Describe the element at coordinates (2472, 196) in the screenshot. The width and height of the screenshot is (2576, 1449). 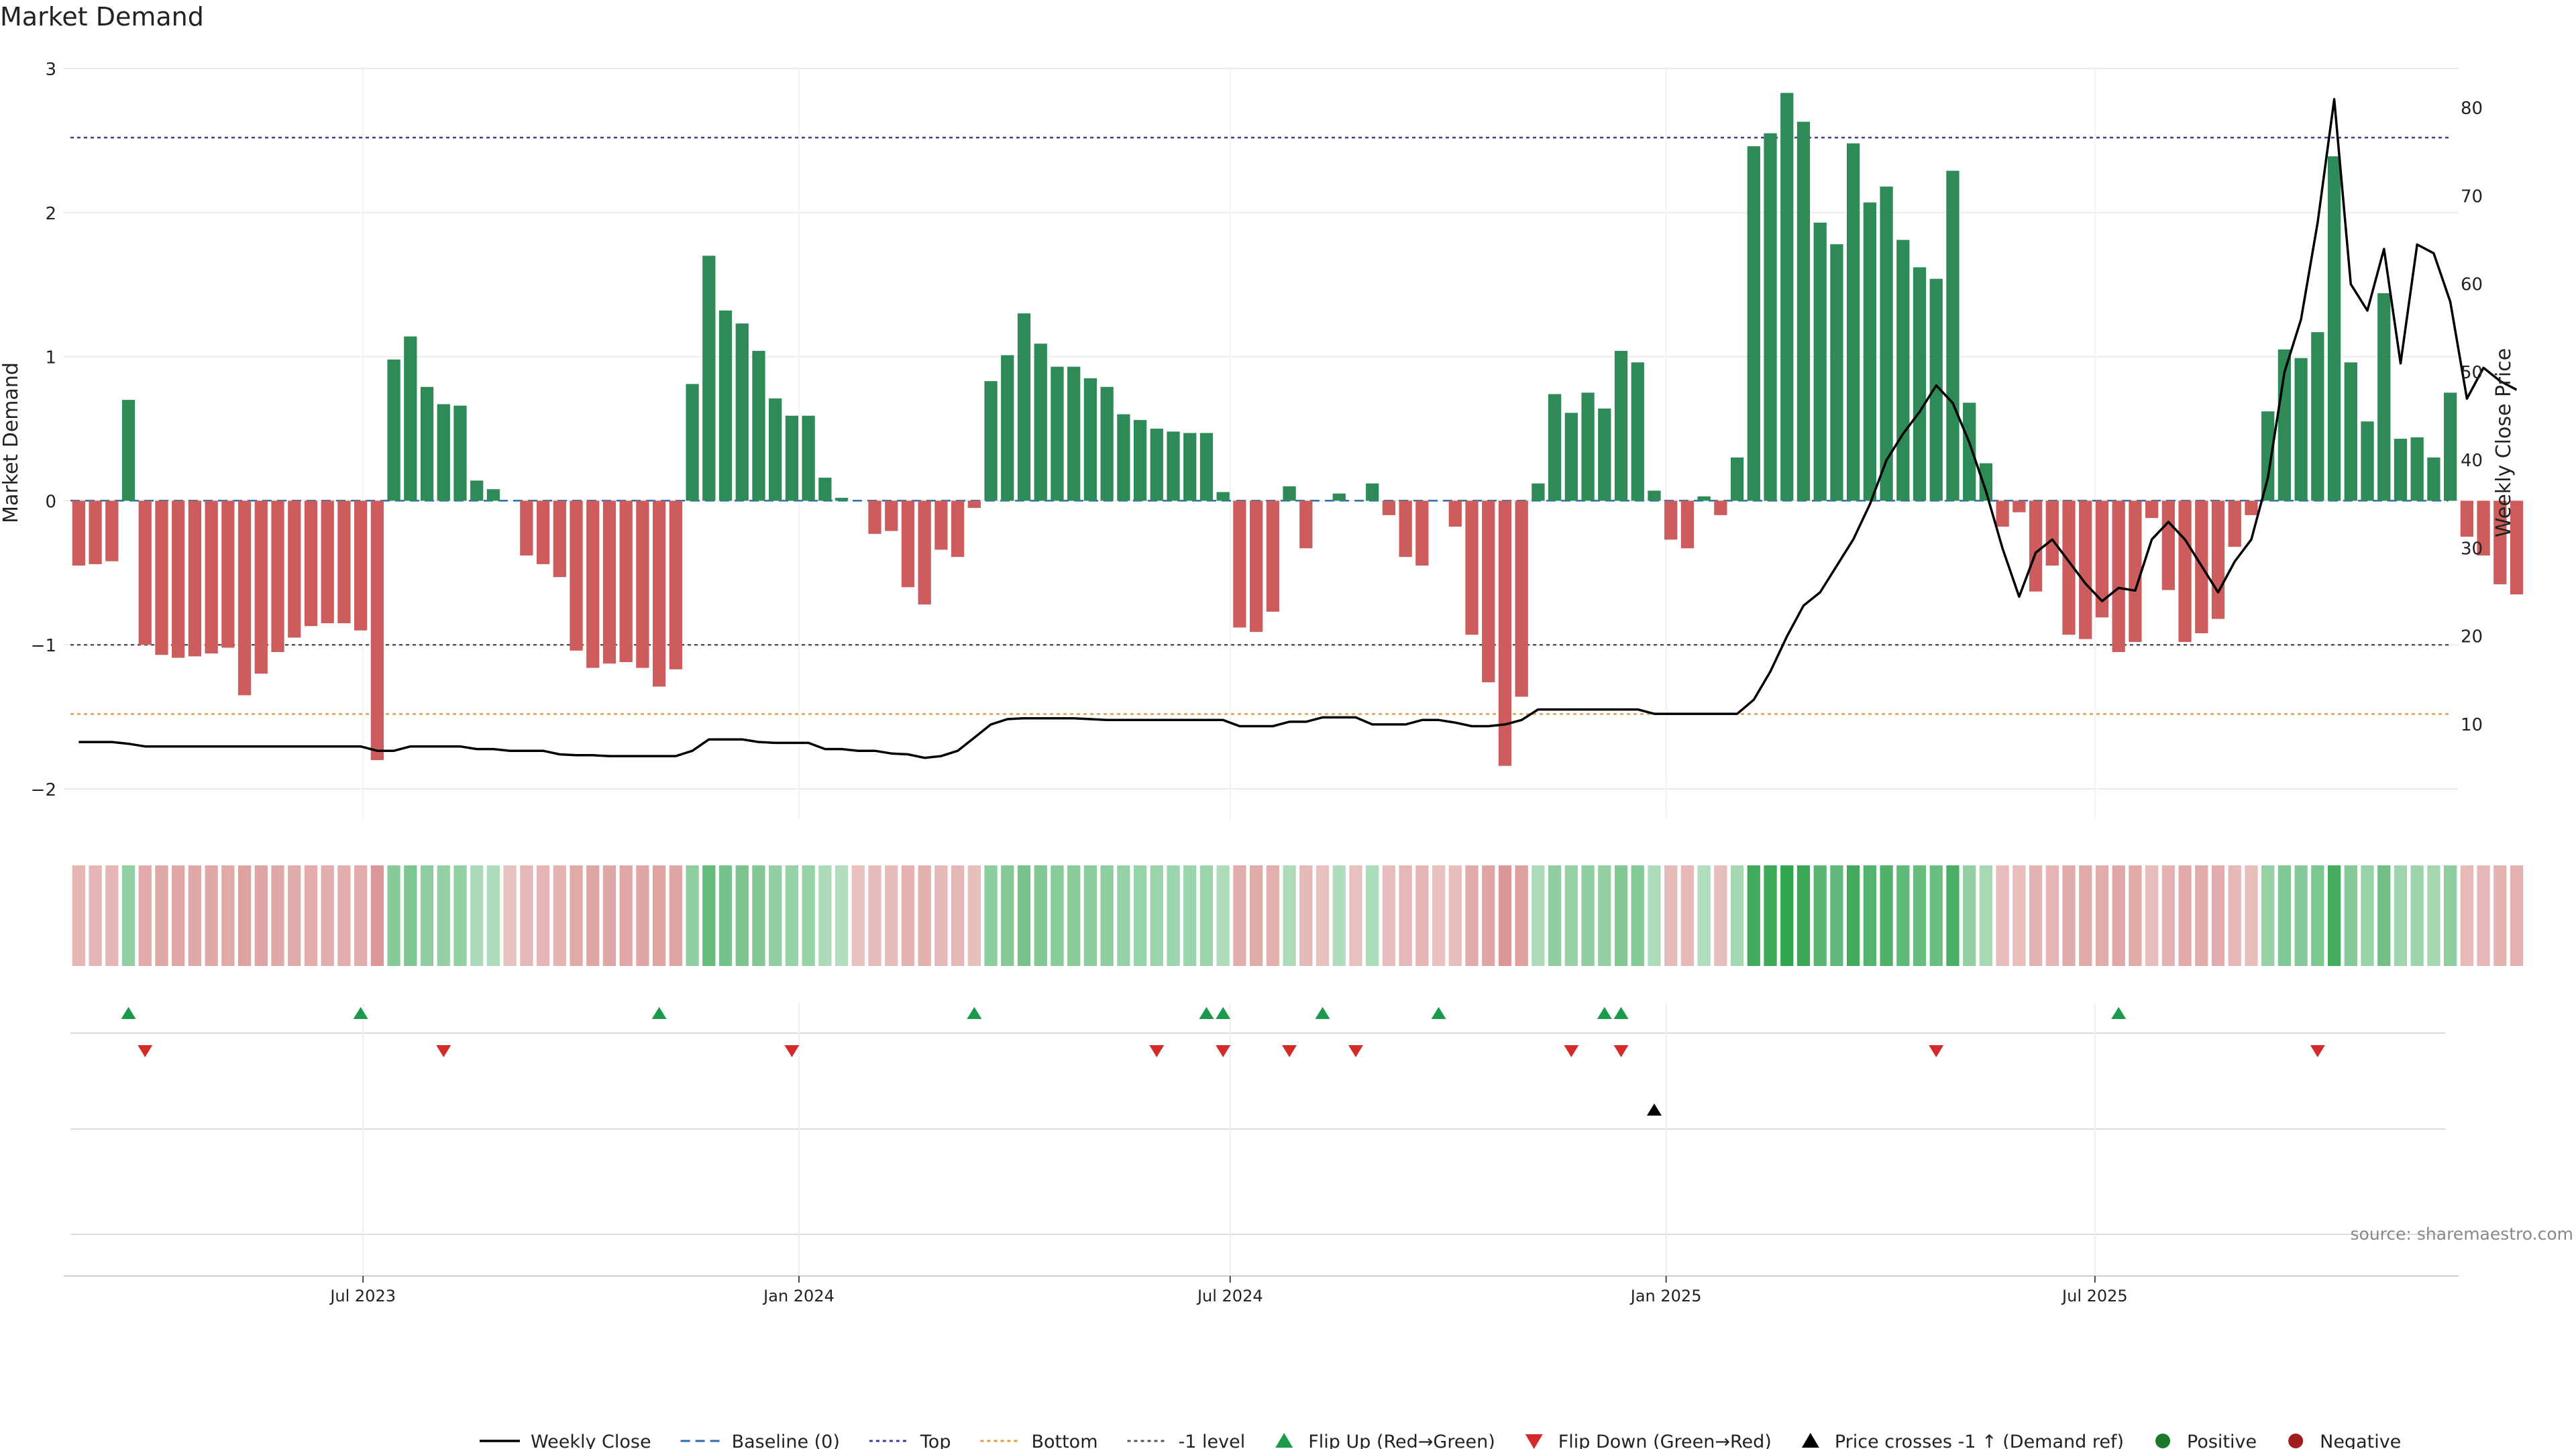
I see `y2-tick-label: 70` at that location.